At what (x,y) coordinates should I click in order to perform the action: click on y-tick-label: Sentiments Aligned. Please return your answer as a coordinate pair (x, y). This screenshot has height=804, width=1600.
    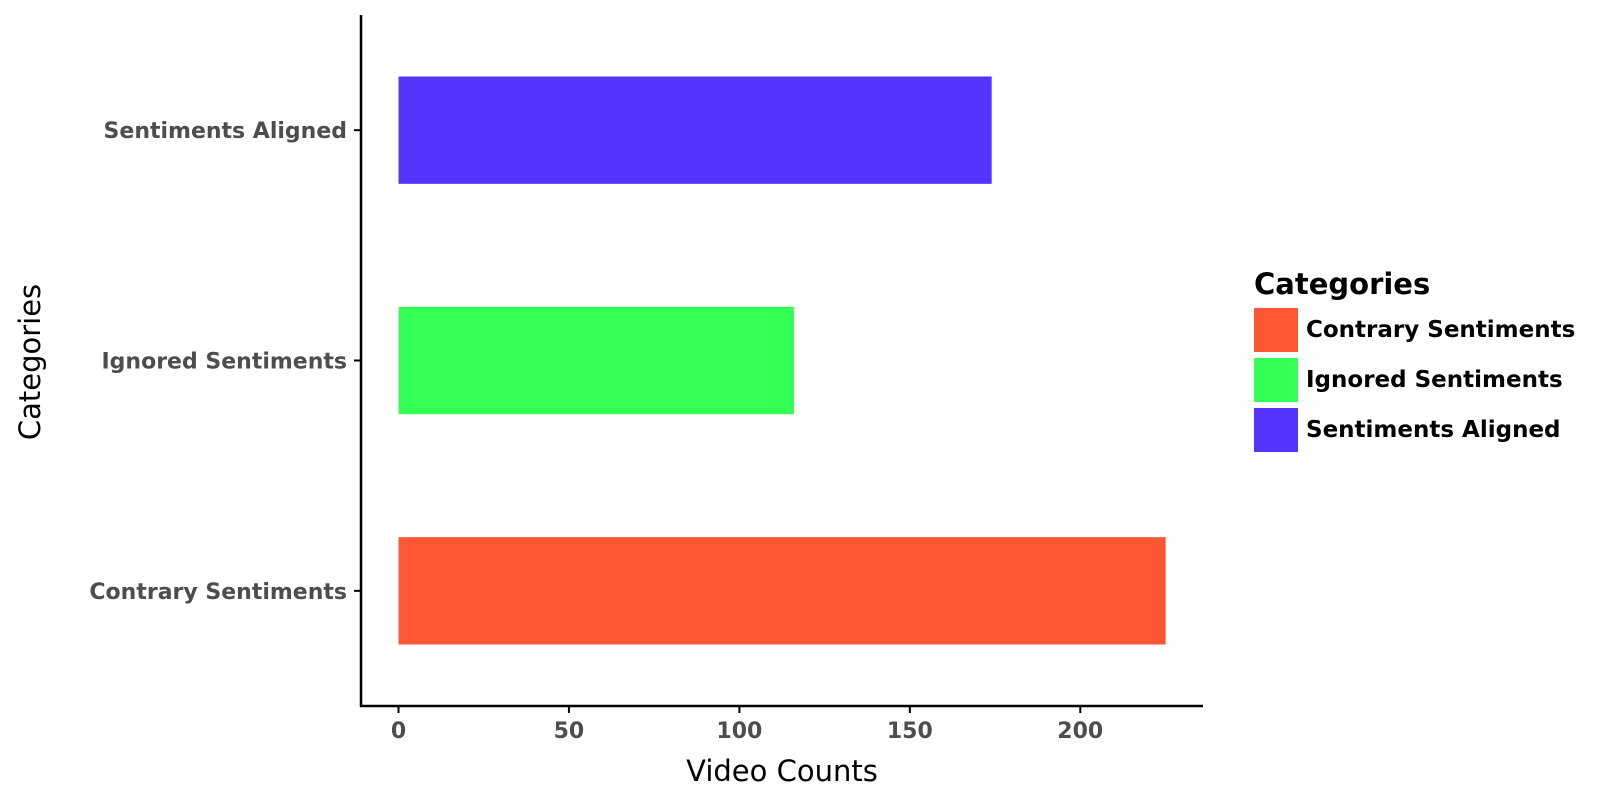
    Looking at the image, I should click on (225, 131).